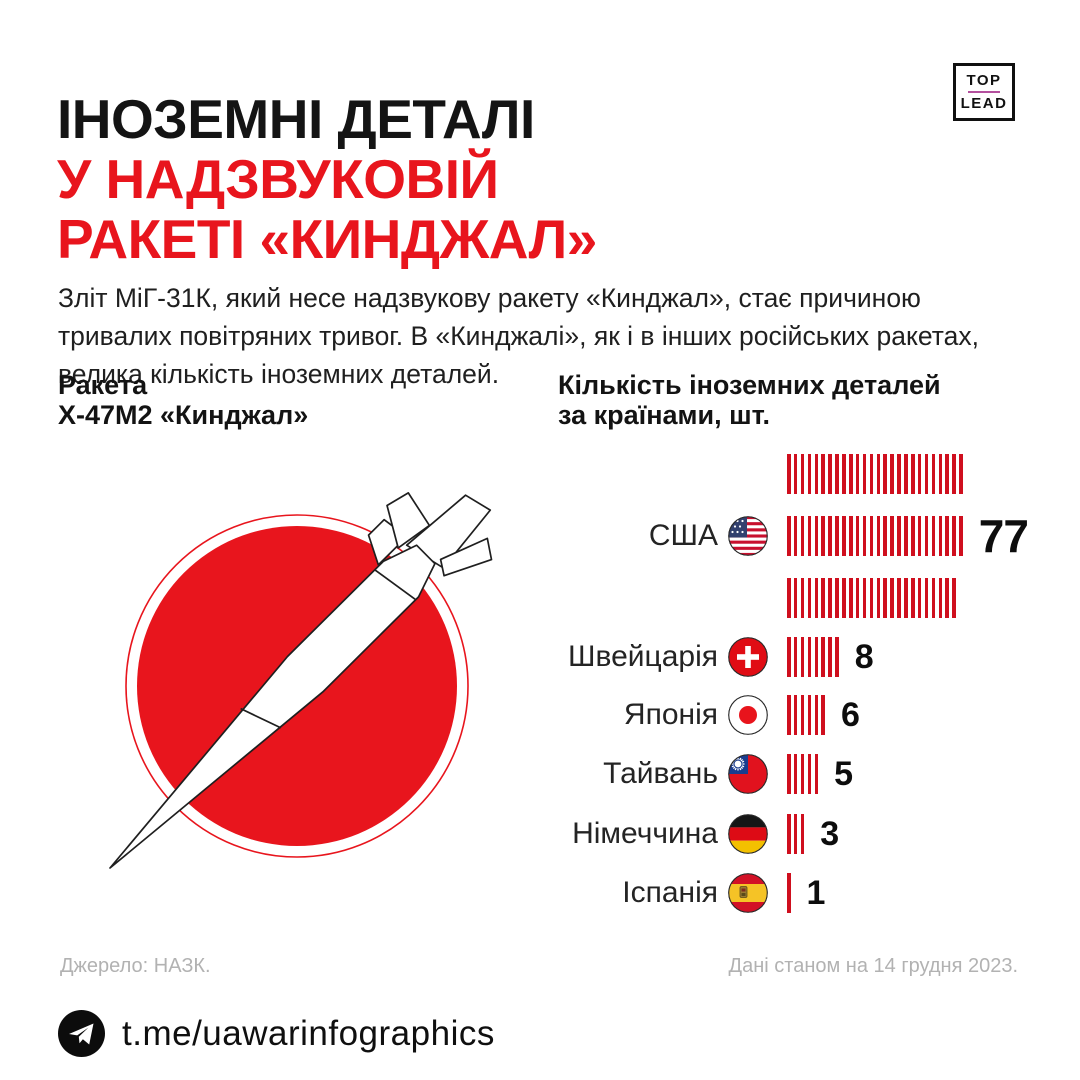 This screenshot has height=1080, width=1080. I want to click on source-note: Джерело: НАЗК., so click(135, 966).